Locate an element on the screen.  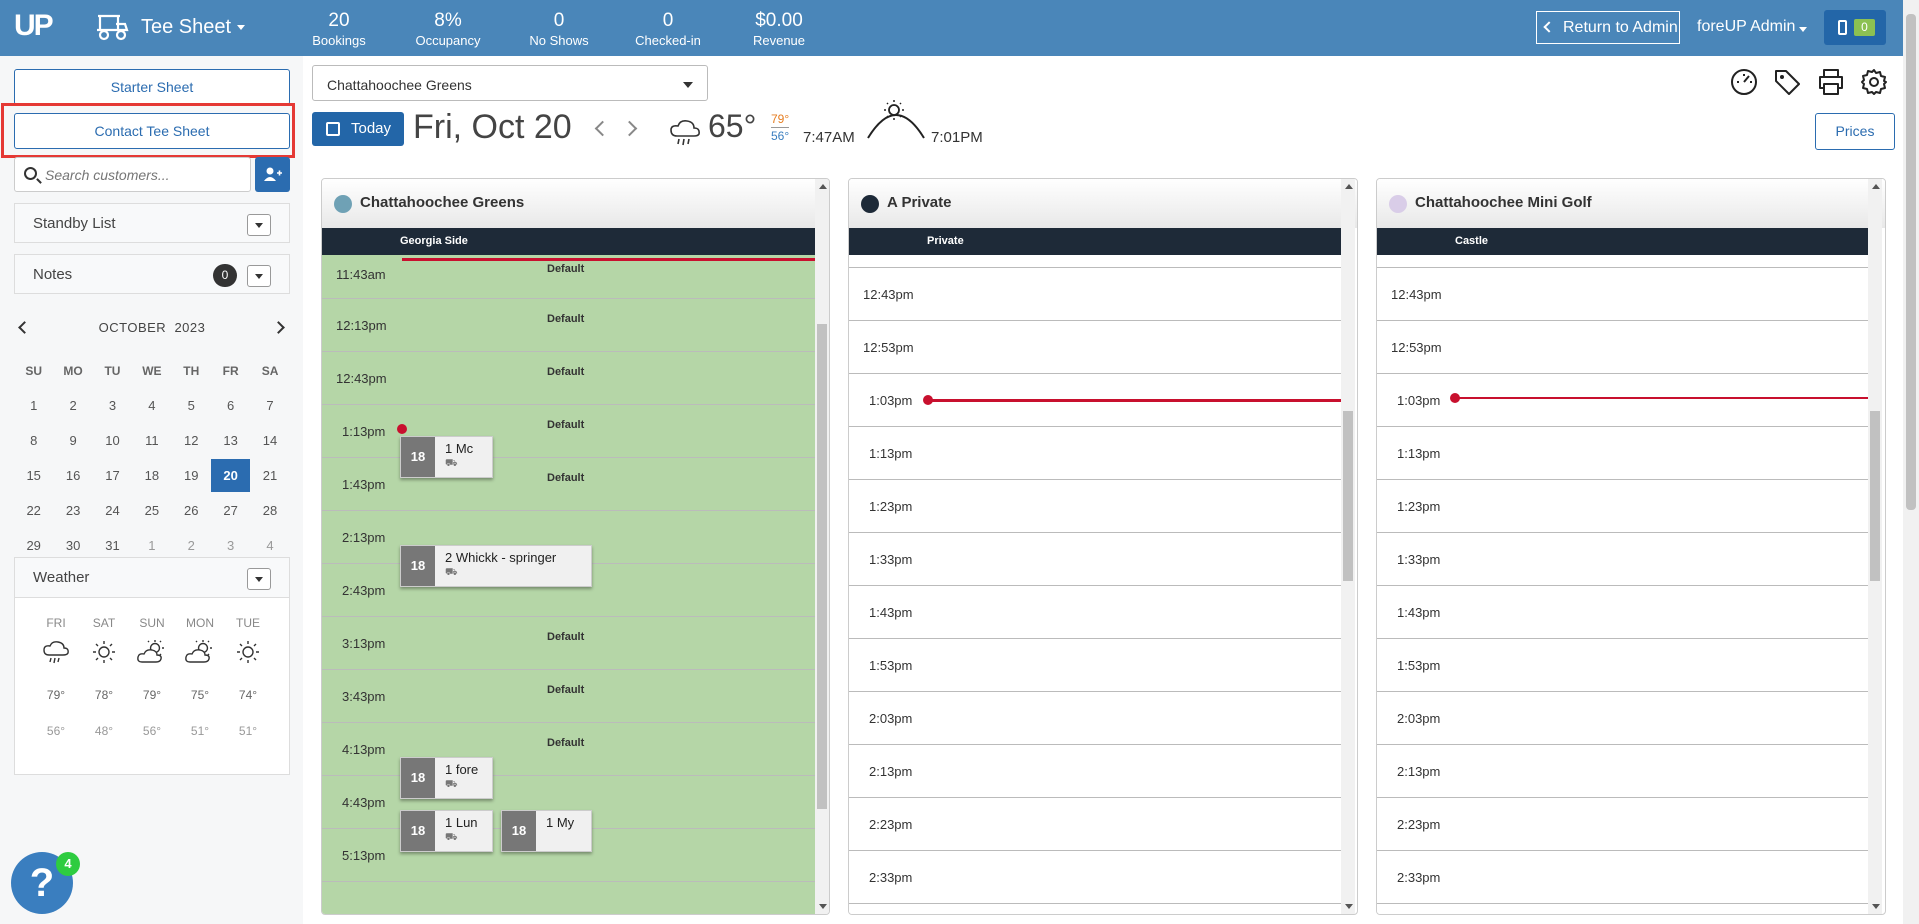
notes-panel: Notes 0 is located at coordinates (152, 274).